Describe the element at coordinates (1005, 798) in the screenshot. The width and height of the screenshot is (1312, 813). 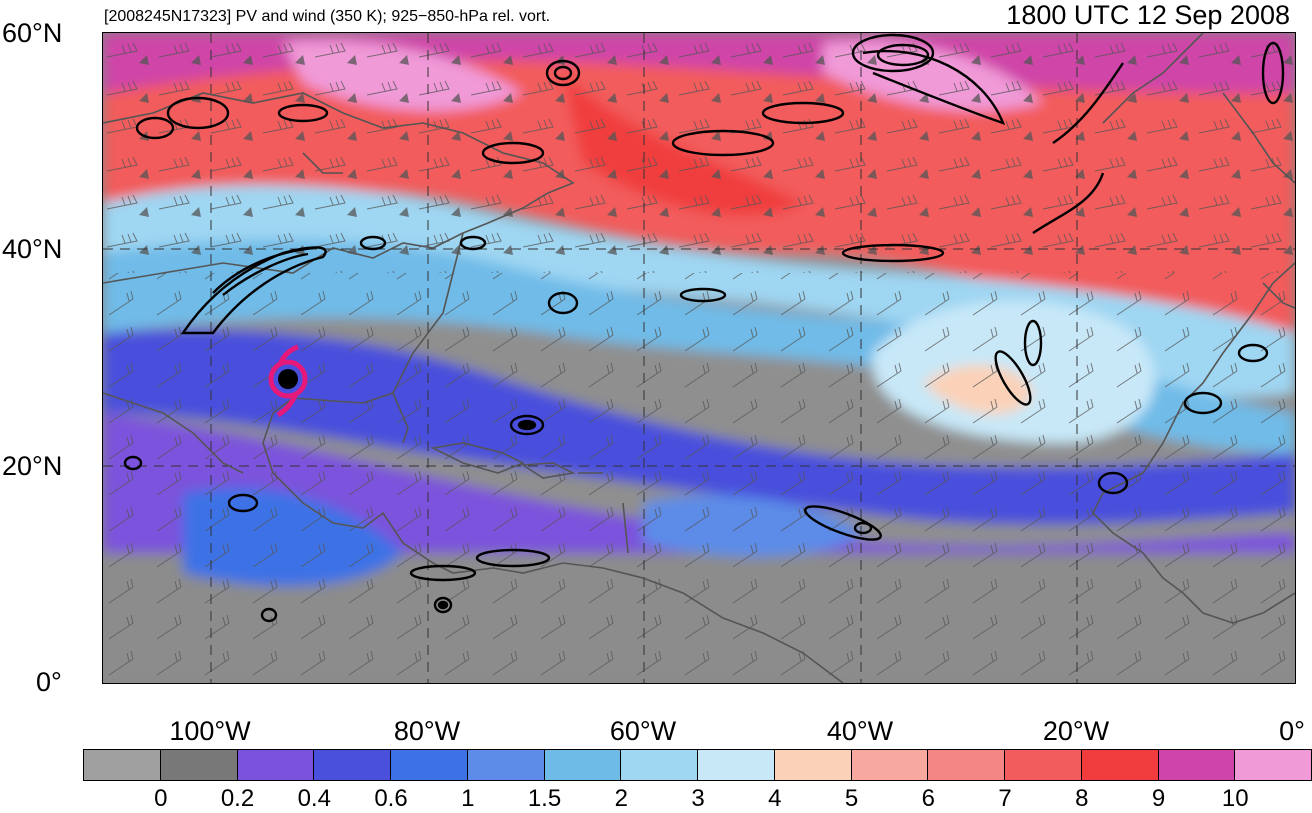
I see `colorbar-tick-label: 7` at that location.